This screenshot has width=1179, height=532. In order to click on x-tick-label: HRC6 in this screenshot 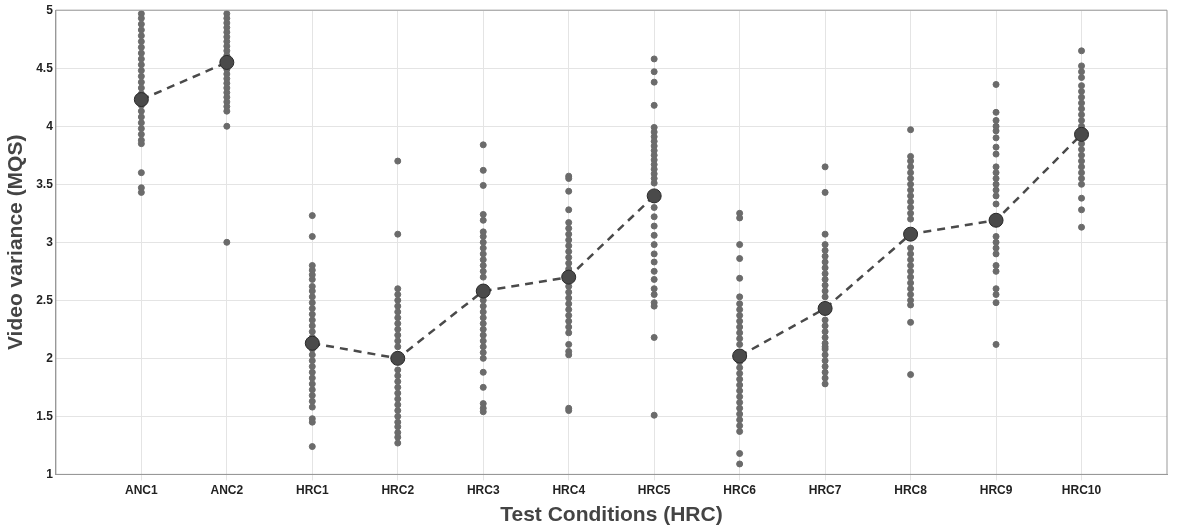, I will do `click(740, 489)`.